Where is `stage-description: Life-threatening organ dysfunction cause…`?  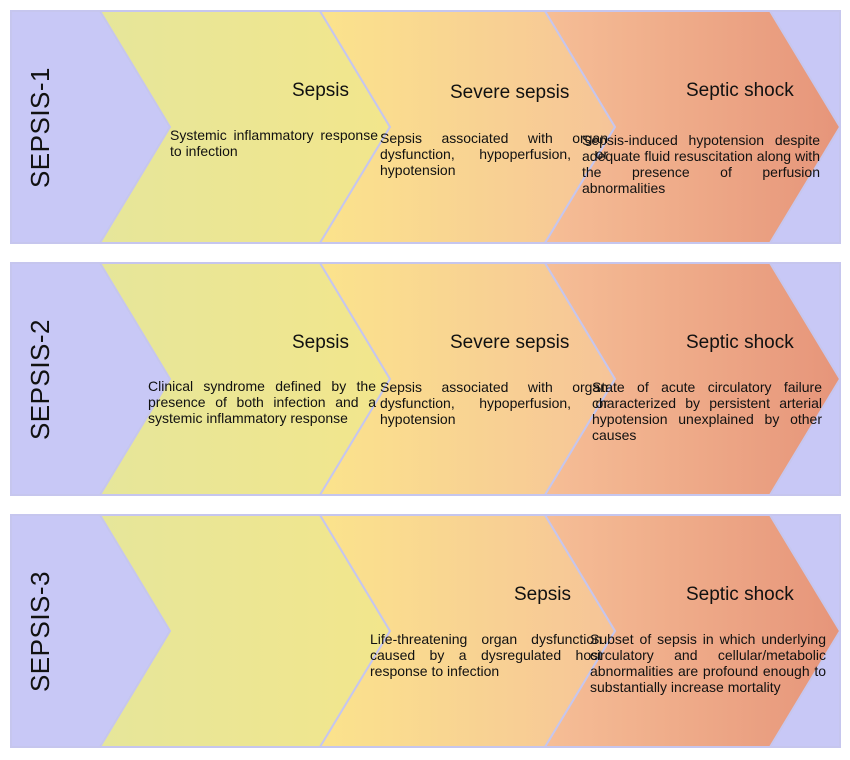 stage-description: Life-threatening organ dysfunction cause… is located at coordinates (486, 655).